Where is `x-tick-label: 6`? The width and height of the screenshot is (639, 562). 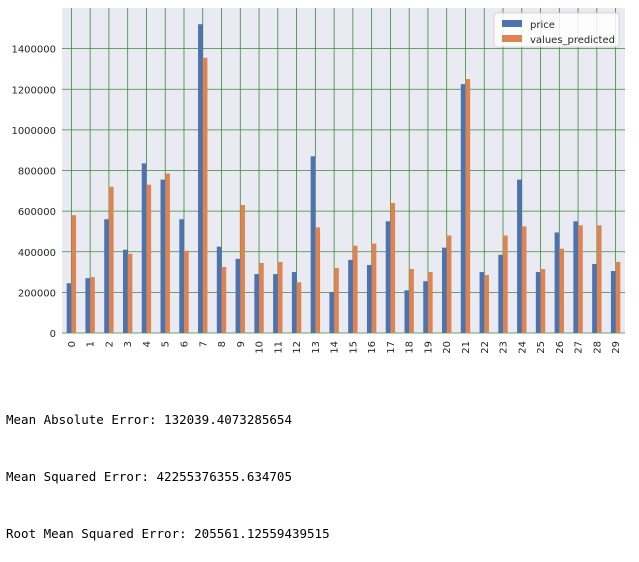
x-tick-label: 6 is located at coordinates (184, 344).